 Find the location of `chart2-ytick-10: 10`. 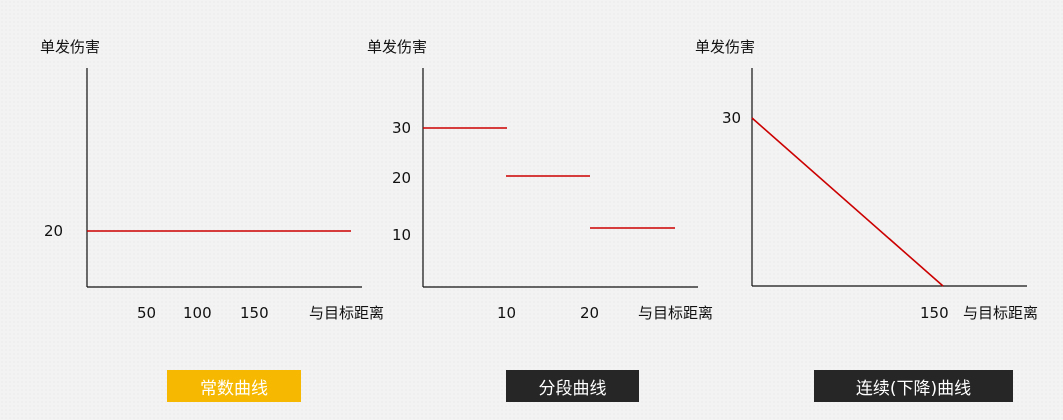

chart2-ytick-10: 10 is located at coordinates (401, 235).